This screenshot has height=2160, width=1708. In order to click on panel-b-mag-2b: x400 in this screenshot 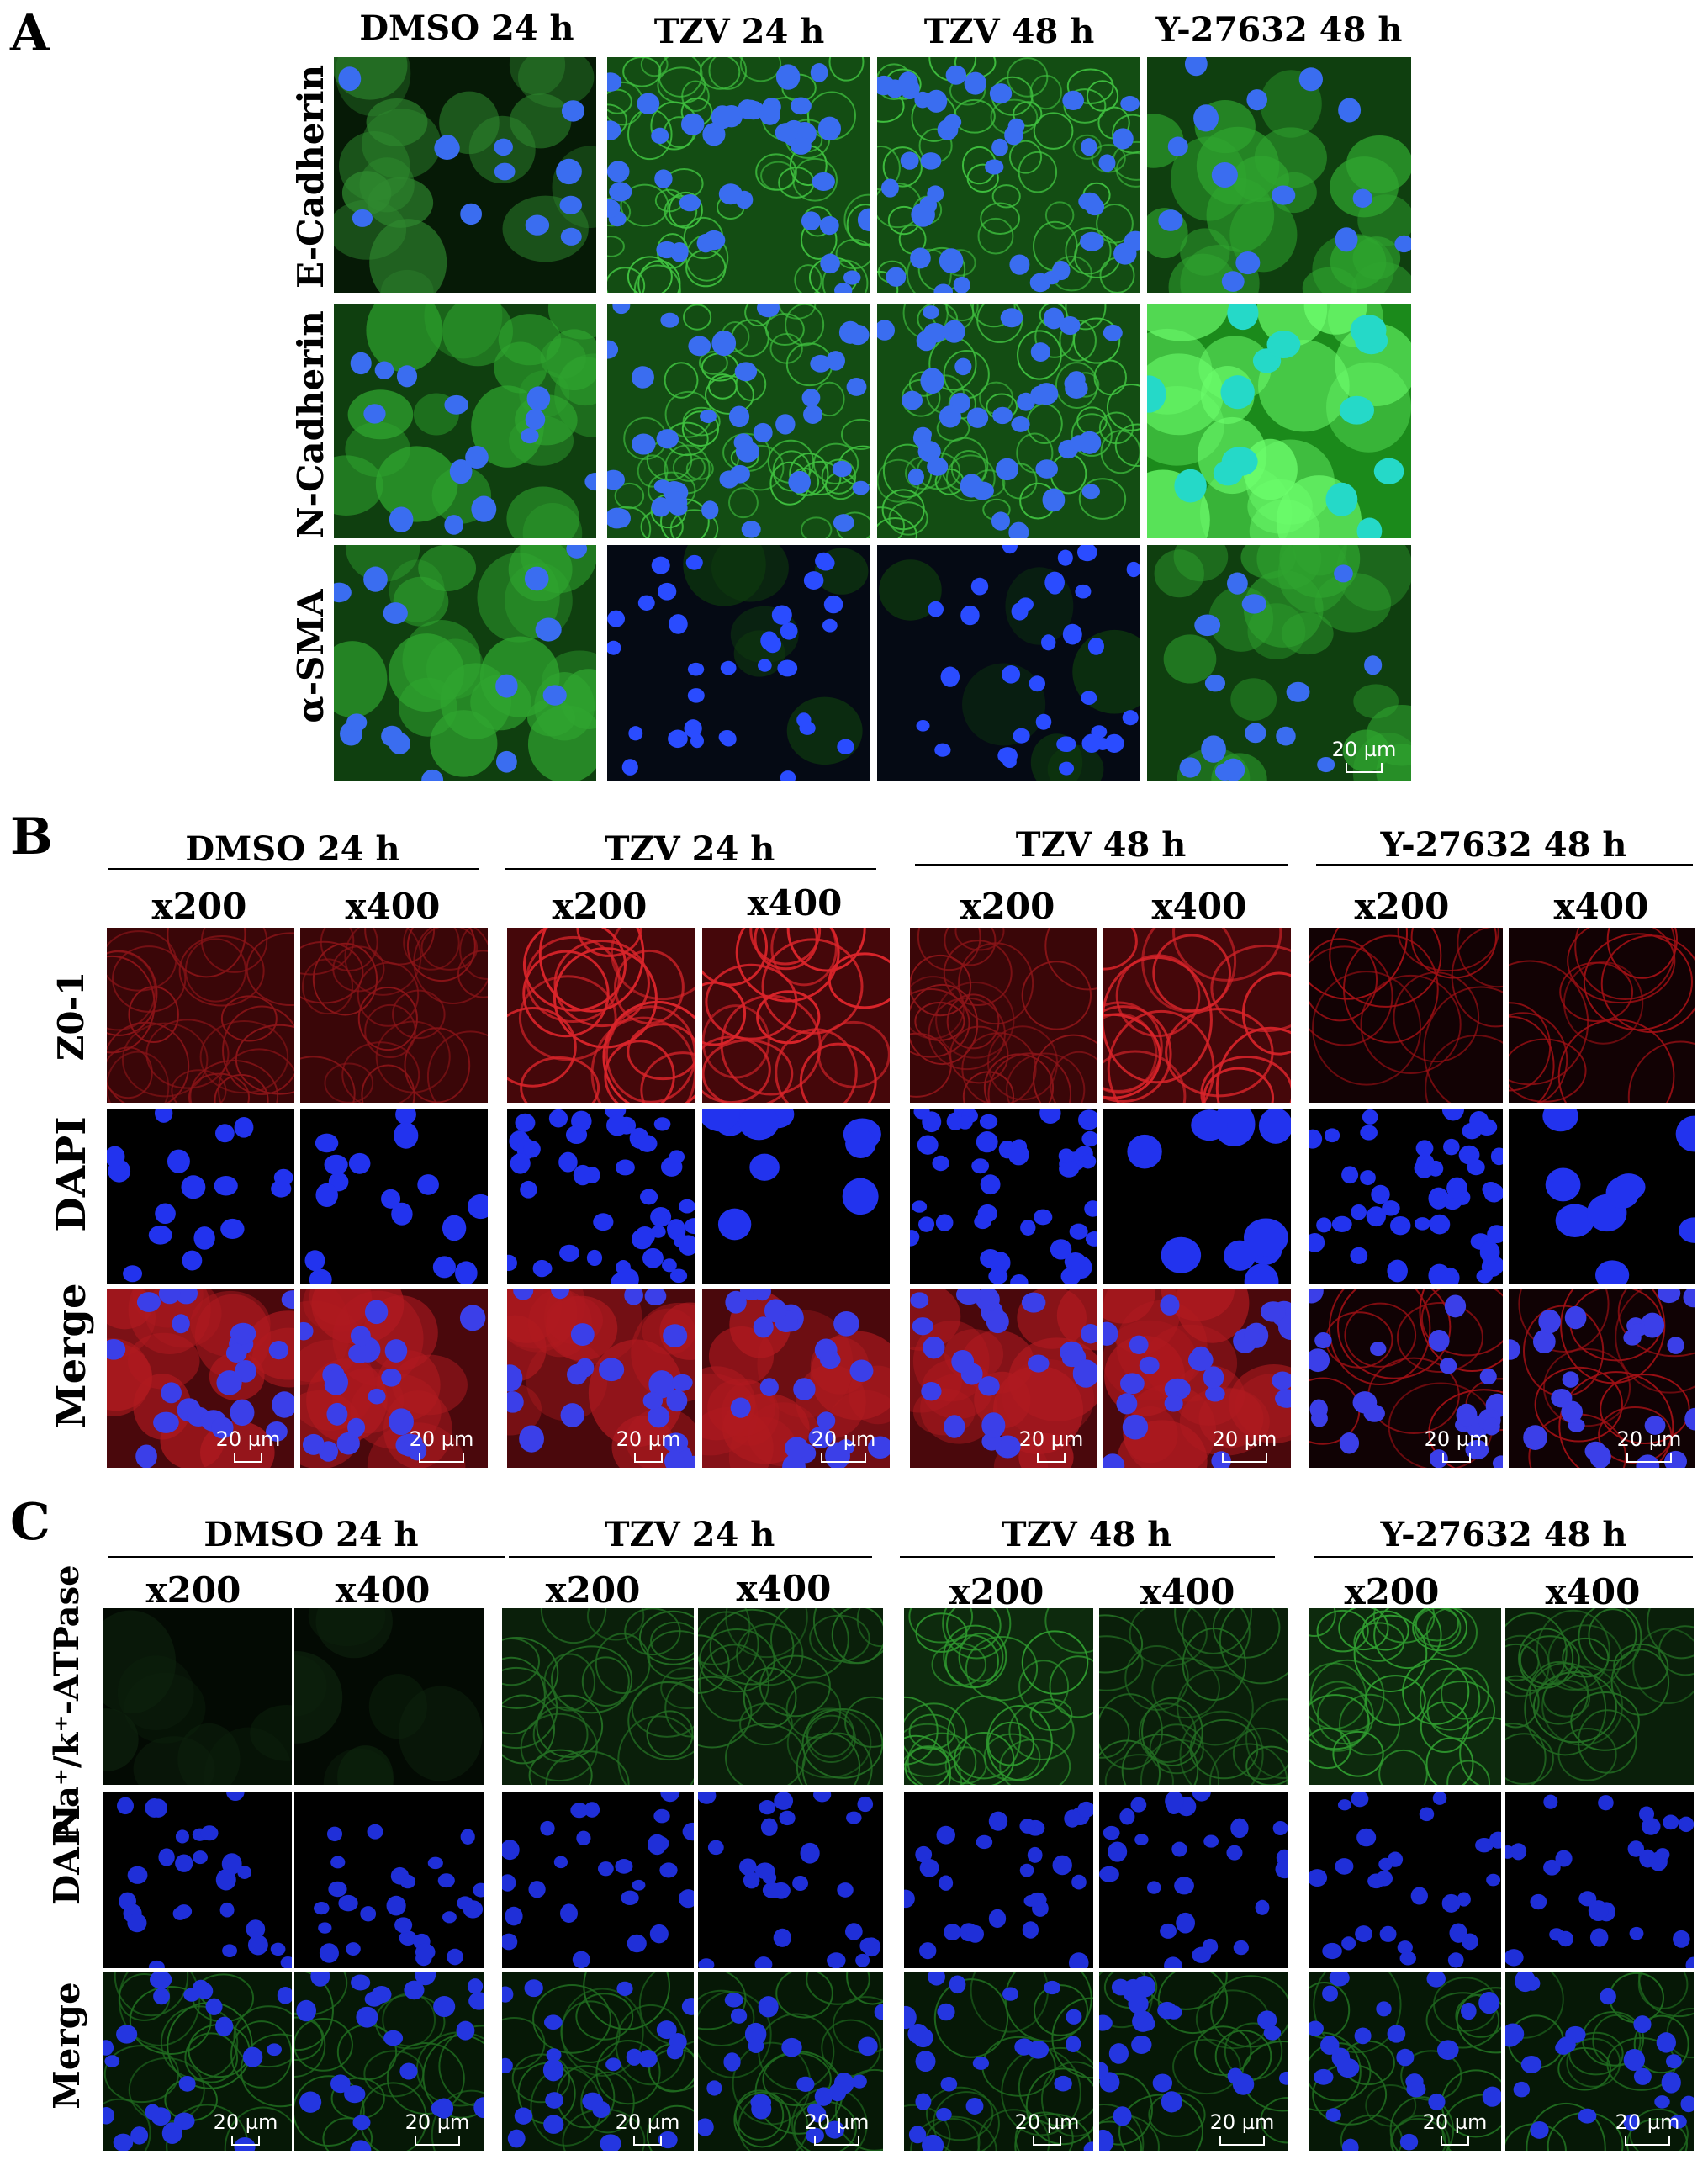, I will do `click(795, 903)`.